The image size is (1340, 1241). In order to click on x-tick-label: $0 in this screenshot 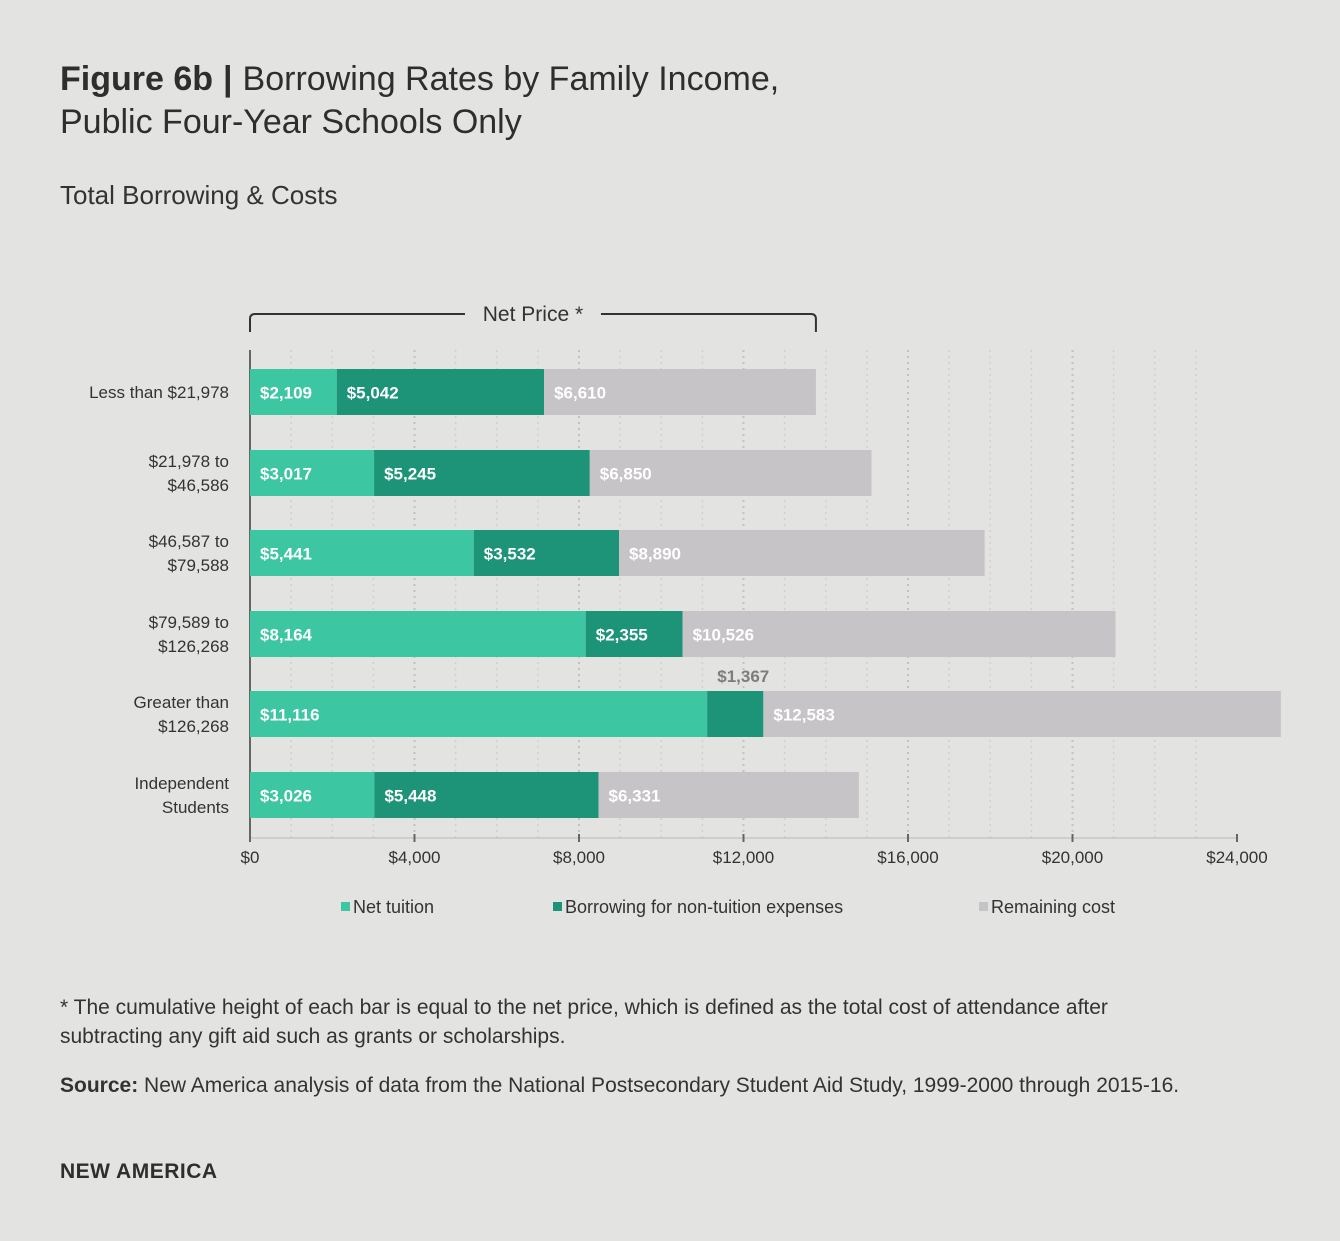, I will do `click(250, 857)`.